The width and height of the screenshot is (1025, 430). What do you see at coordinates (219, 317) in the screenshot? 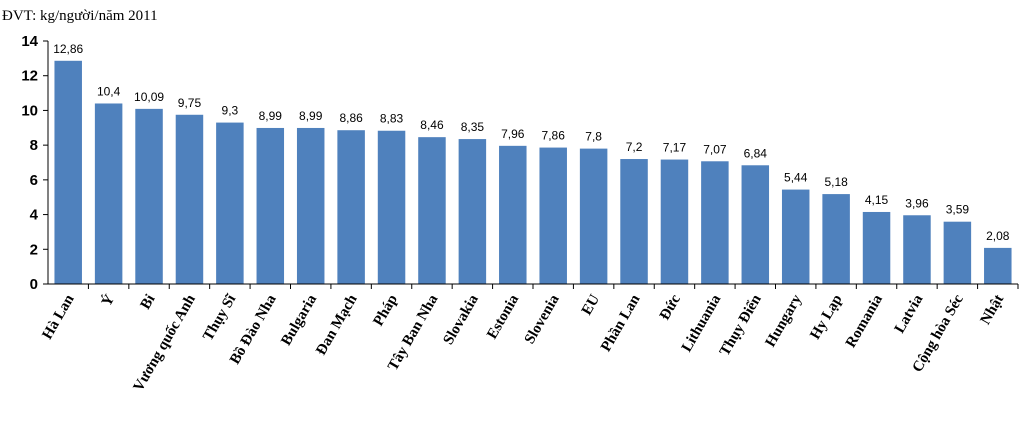
I see `x-tick-label: Thụy Sĩ` at bounding box center [219, 317].